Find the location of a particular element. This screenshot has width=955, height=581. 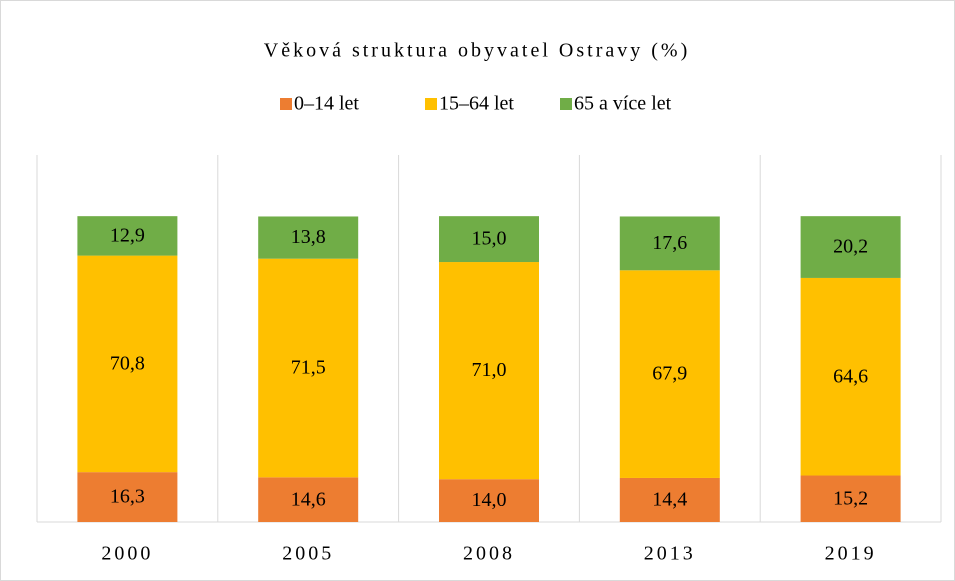

data-label: 14,4 is located at coordinates (669, 500).